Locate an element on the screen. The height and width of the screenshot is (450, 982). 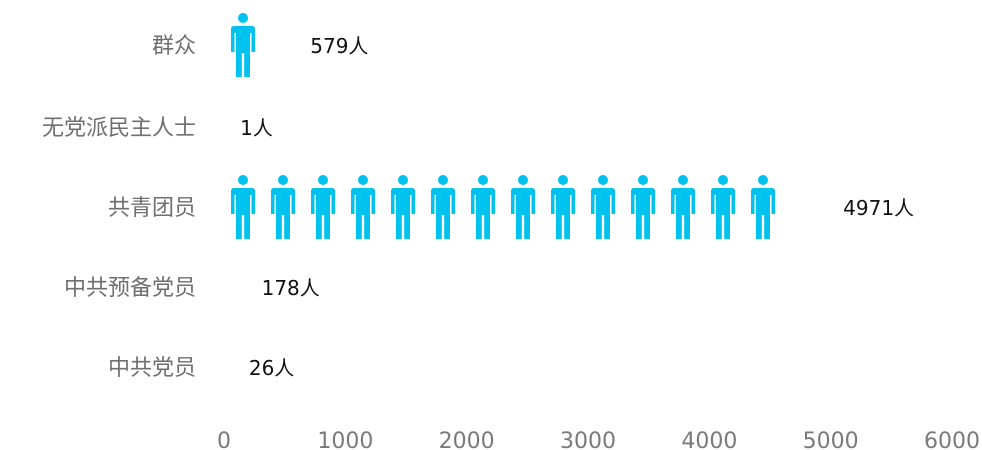
value-label: 4971人 is located at coordinates (878, 208).